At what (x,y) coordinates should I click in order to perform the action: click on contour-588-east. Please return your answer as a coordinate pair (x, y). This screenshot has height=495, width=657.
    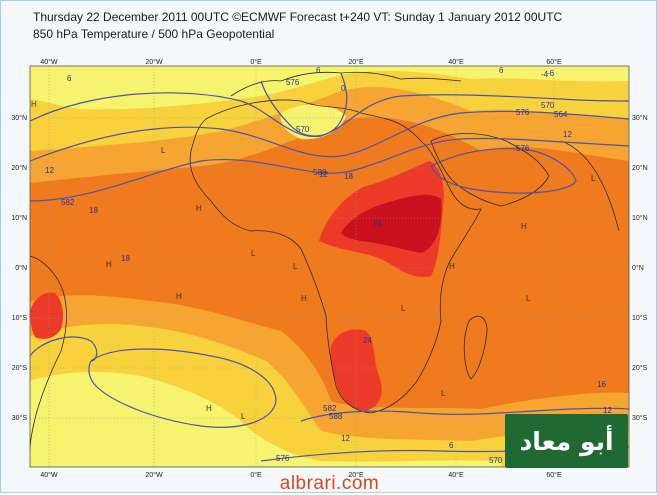
    Looking at the image, I should click on (503, 170).